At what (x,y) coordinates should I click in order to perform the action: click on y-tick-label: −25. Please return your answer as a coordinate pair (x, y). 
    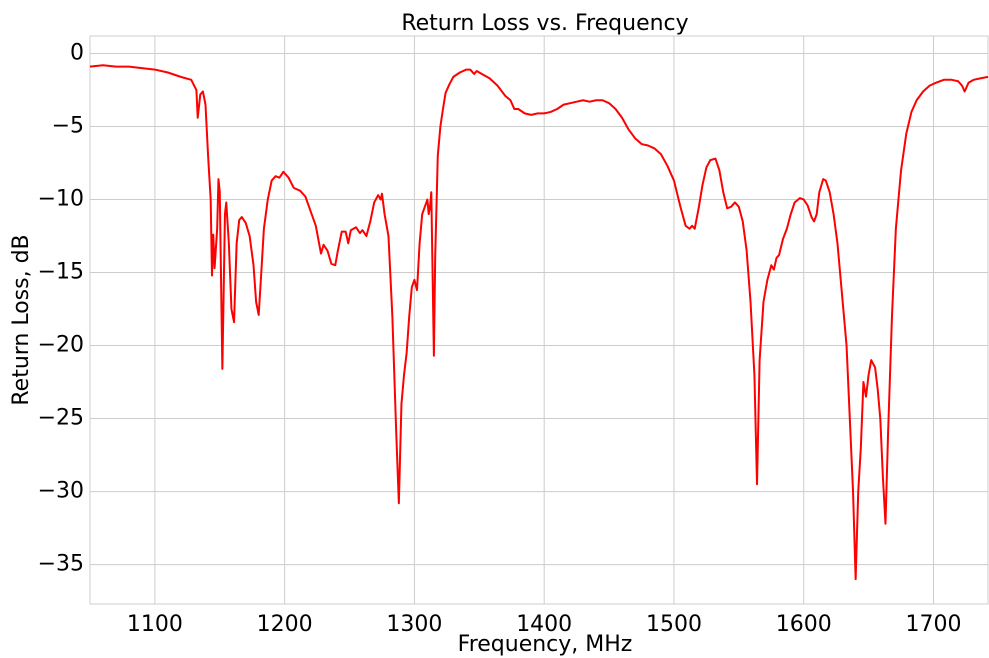
    Looking at the image, I should click on (61, 418).